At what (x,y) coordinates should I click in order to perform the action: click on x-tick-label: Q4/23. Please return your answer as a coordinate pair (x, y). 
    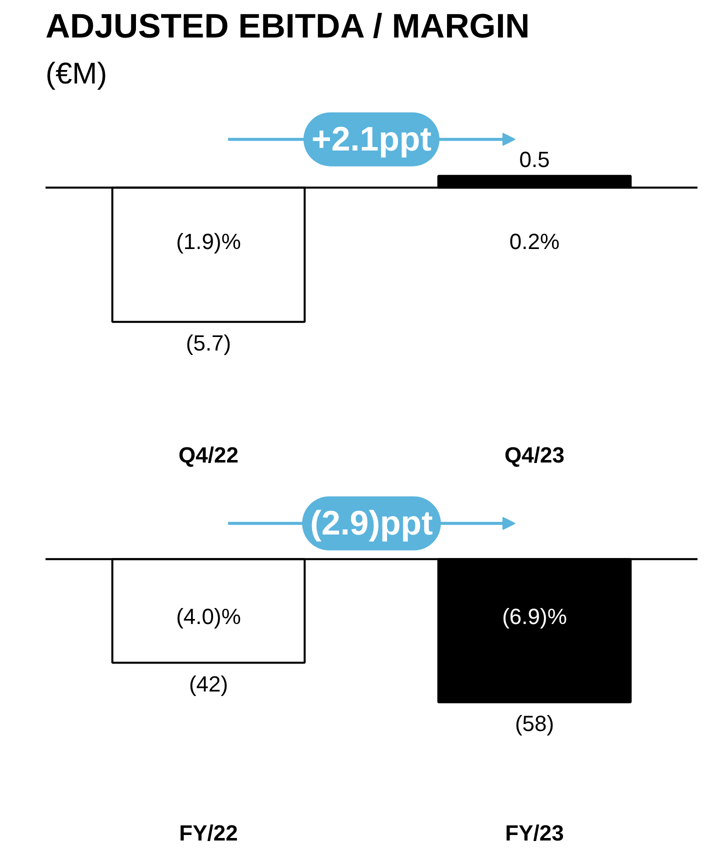
    Looking at the image, I should click on (534, 455).